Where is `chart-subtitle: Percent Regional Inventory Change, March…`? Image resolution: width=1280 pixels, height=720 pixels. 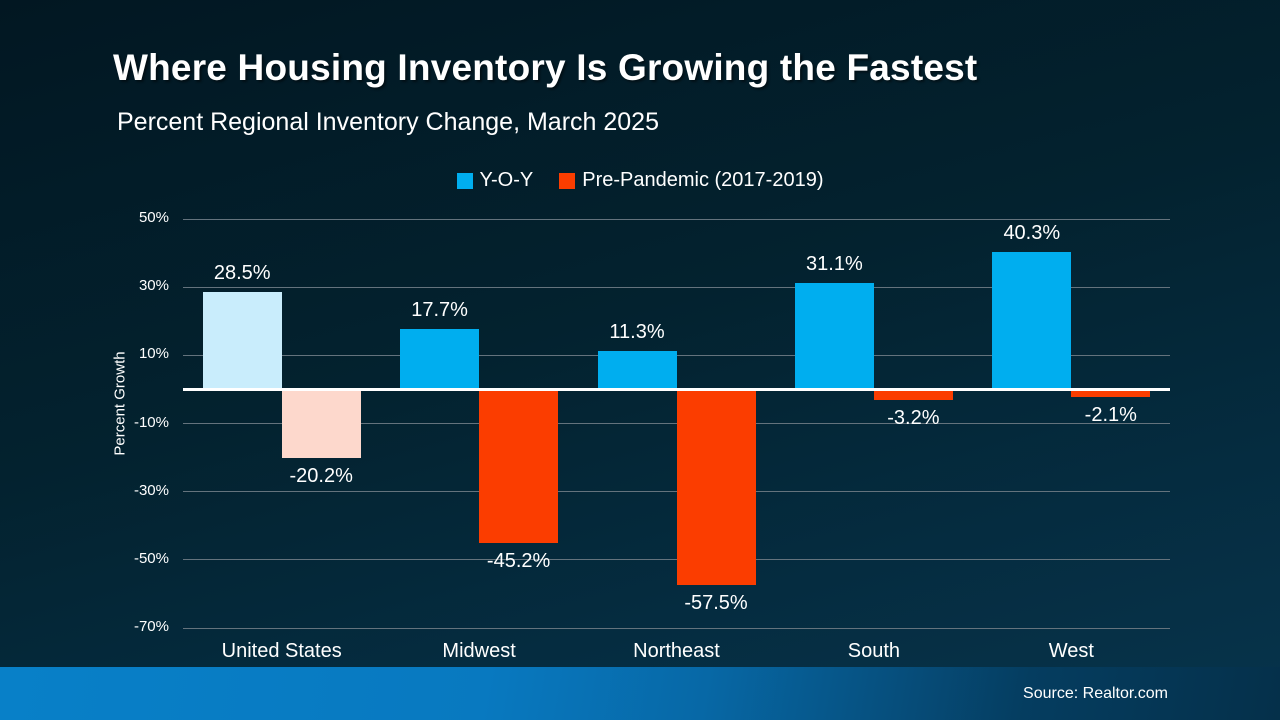 chart-subtitle: Percent Regional Inventory Change, March… is located at coordinates (388, 122).